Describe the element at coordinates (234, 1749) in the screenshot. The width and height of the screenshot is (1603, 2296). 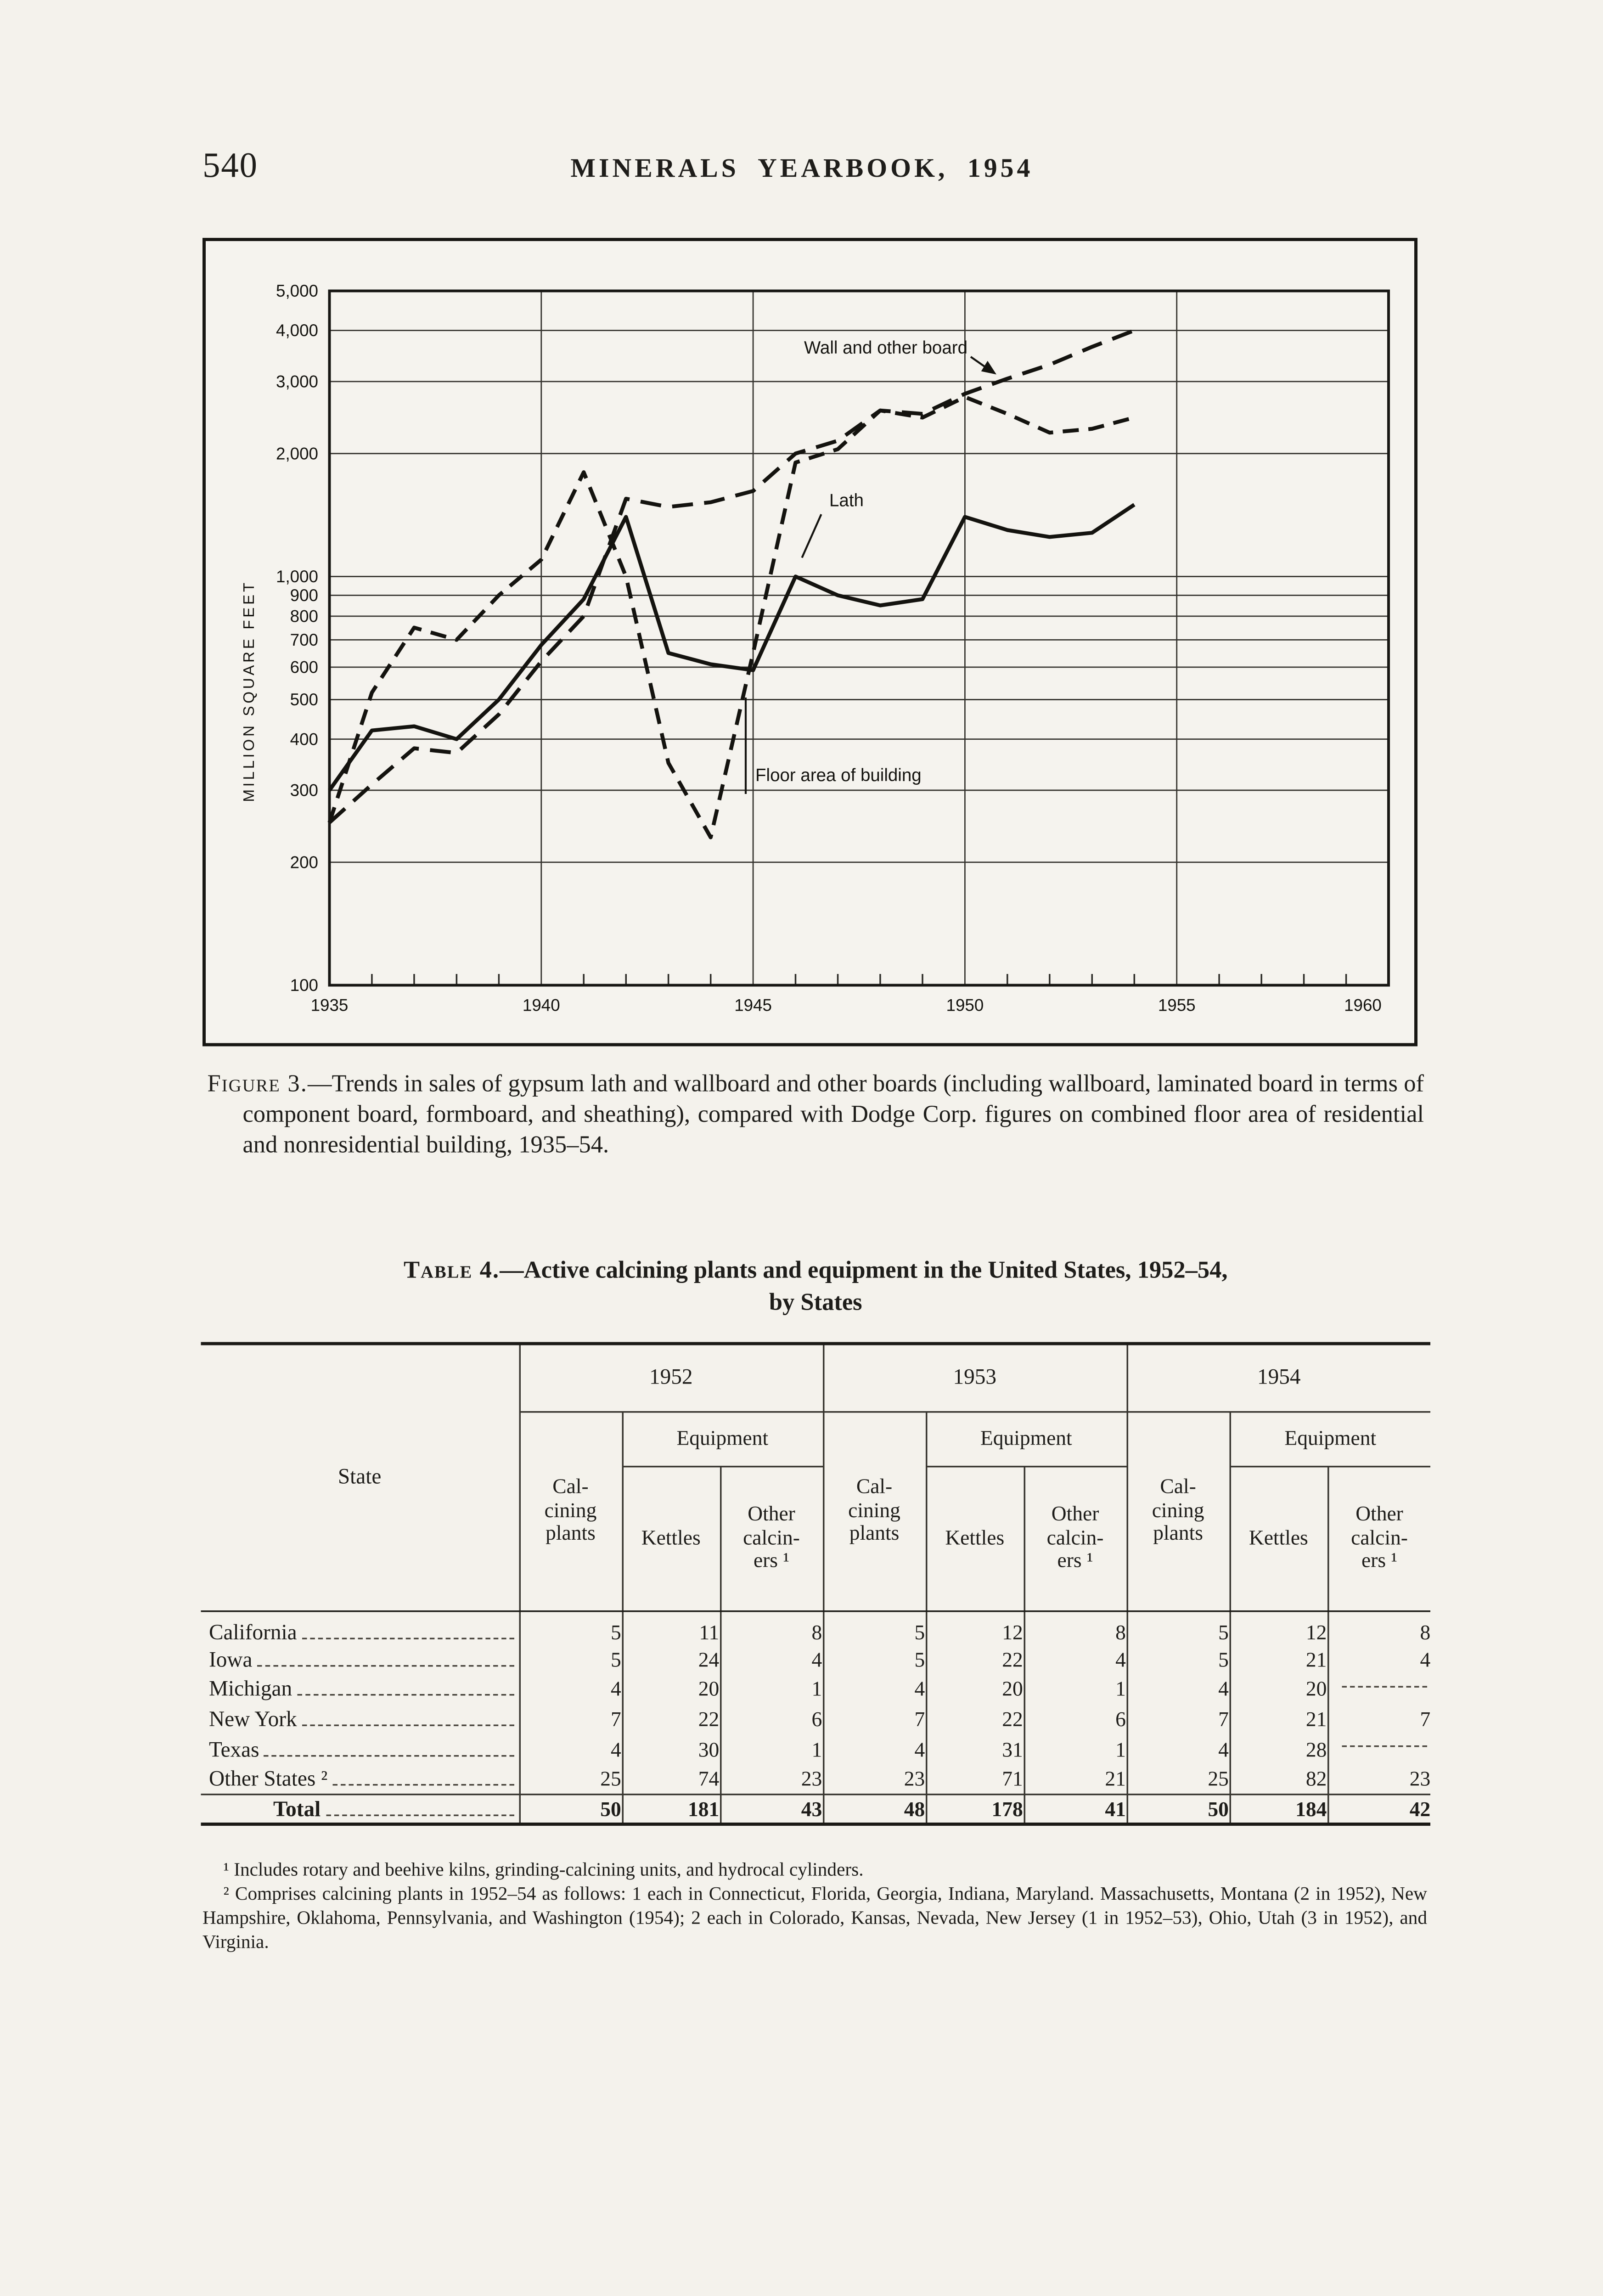
I see `state-label: Texas` at that location.